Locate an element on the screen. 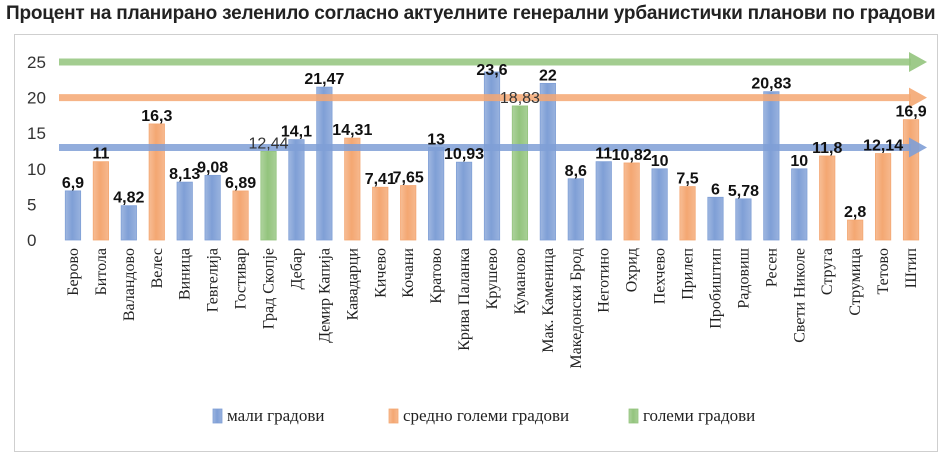 The image size is (947, 460). bar-Куманово is located at coordinates (520, 173).